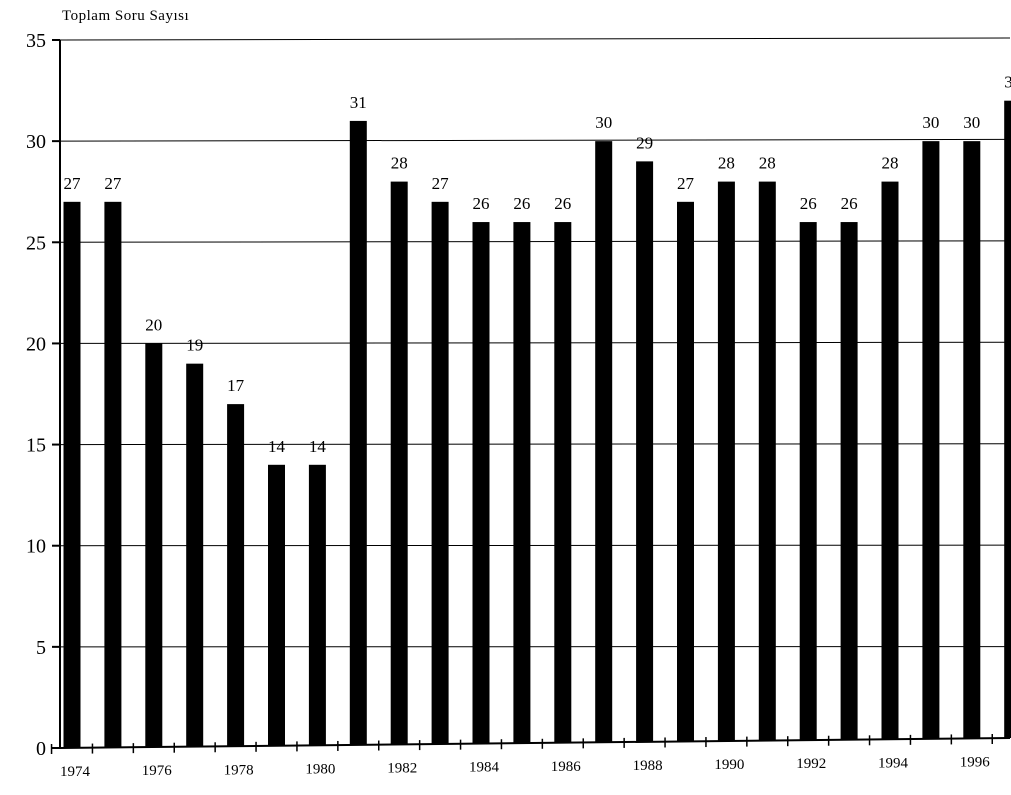 Image resolution: width=1011 pixels, height=795 pixels. What do you see at coordinates (36, 243) in the screenshot?
I see `y-tick-label: 25` at bounding box center [36, 243].